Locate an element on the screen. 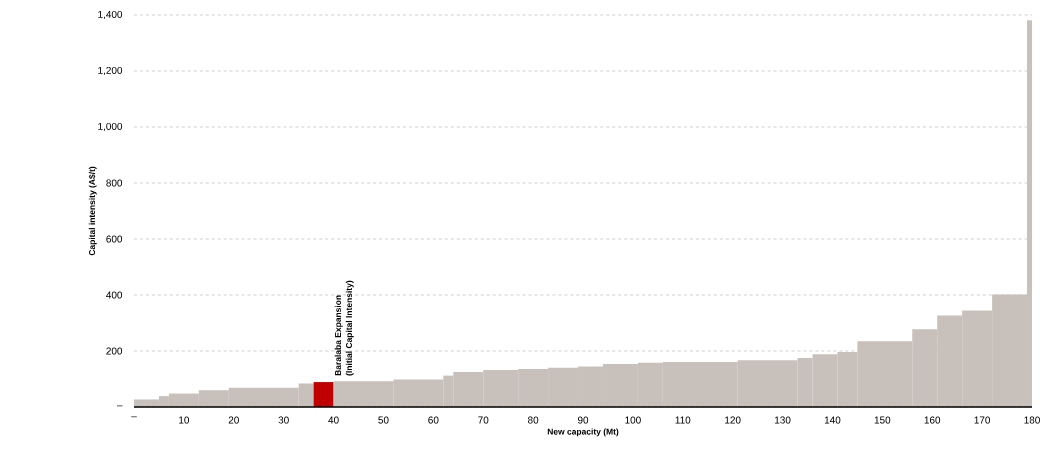 The width and height of the screenshot is (1047, 469). x-tick-label: 20 is located at coordinates (233, 420).